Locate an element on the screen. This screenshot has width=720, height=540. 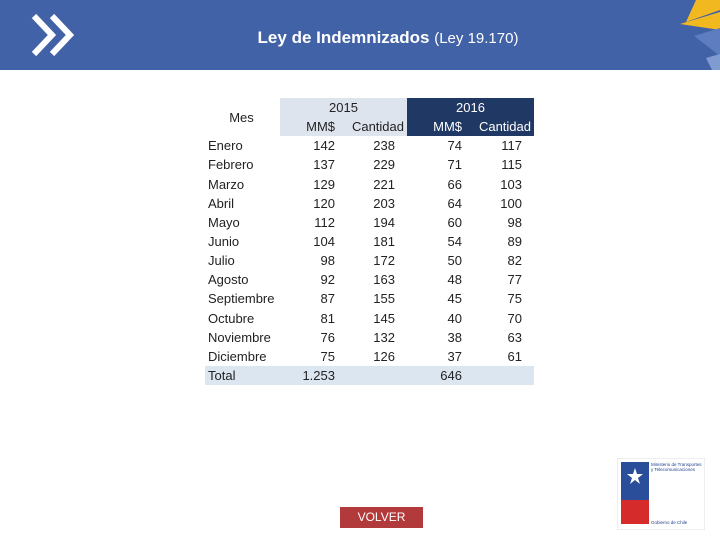
value-cell: 112 is located at coordinates (324, 222).